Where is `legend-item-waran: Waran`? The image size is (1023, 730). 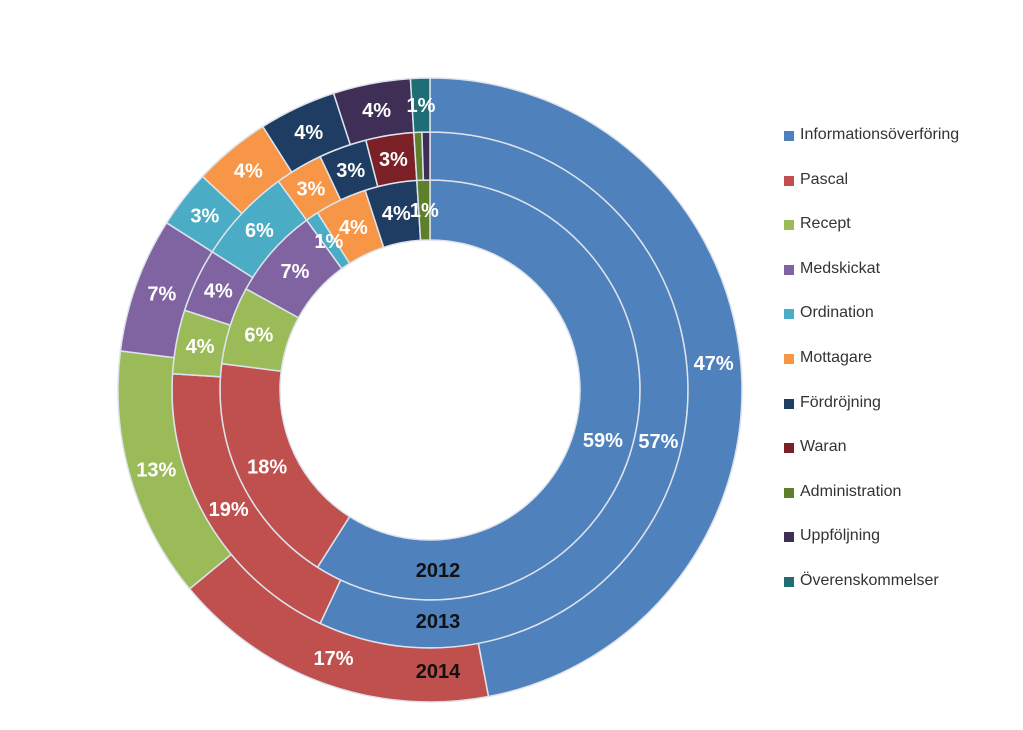
legend-item-waran: Waran is located at coordinates (899, 458).